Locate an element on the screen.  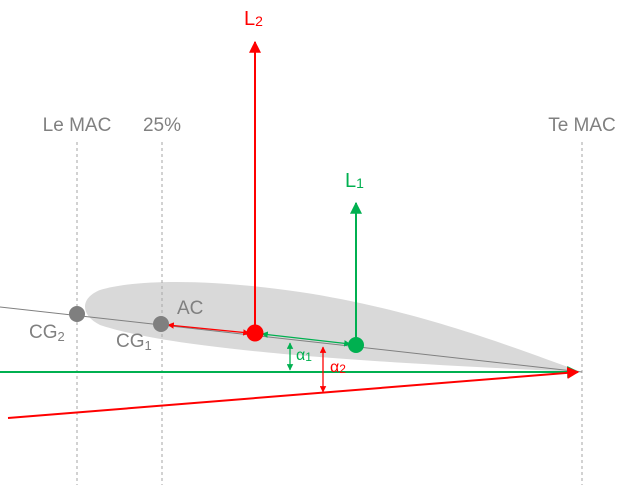
cg1-point is located at coordinates (161, 324).